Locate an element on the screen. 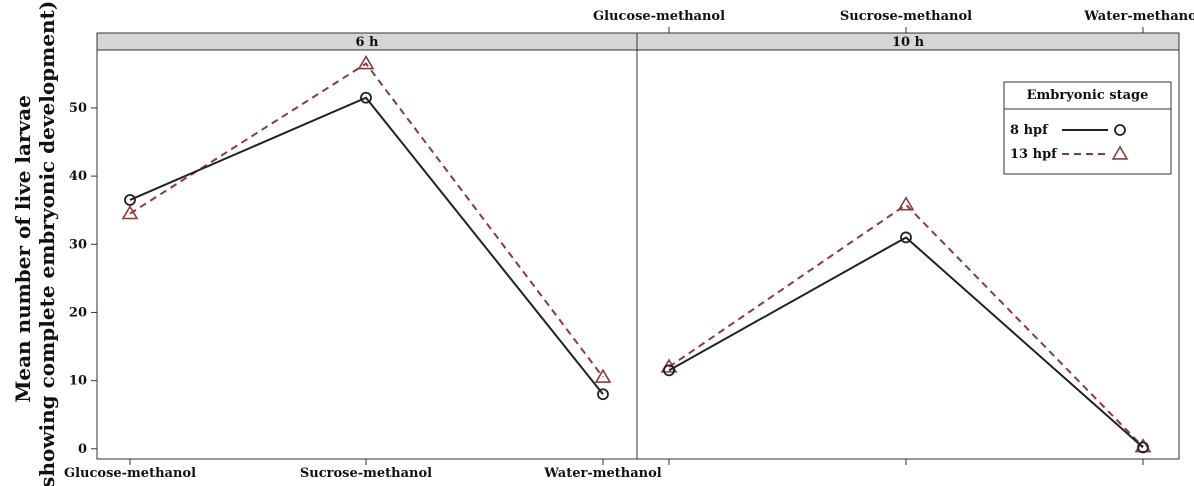 This screenshot has width=1194, height=486. legend-title: Embryonic stage is located at coordinates (1088, 95).